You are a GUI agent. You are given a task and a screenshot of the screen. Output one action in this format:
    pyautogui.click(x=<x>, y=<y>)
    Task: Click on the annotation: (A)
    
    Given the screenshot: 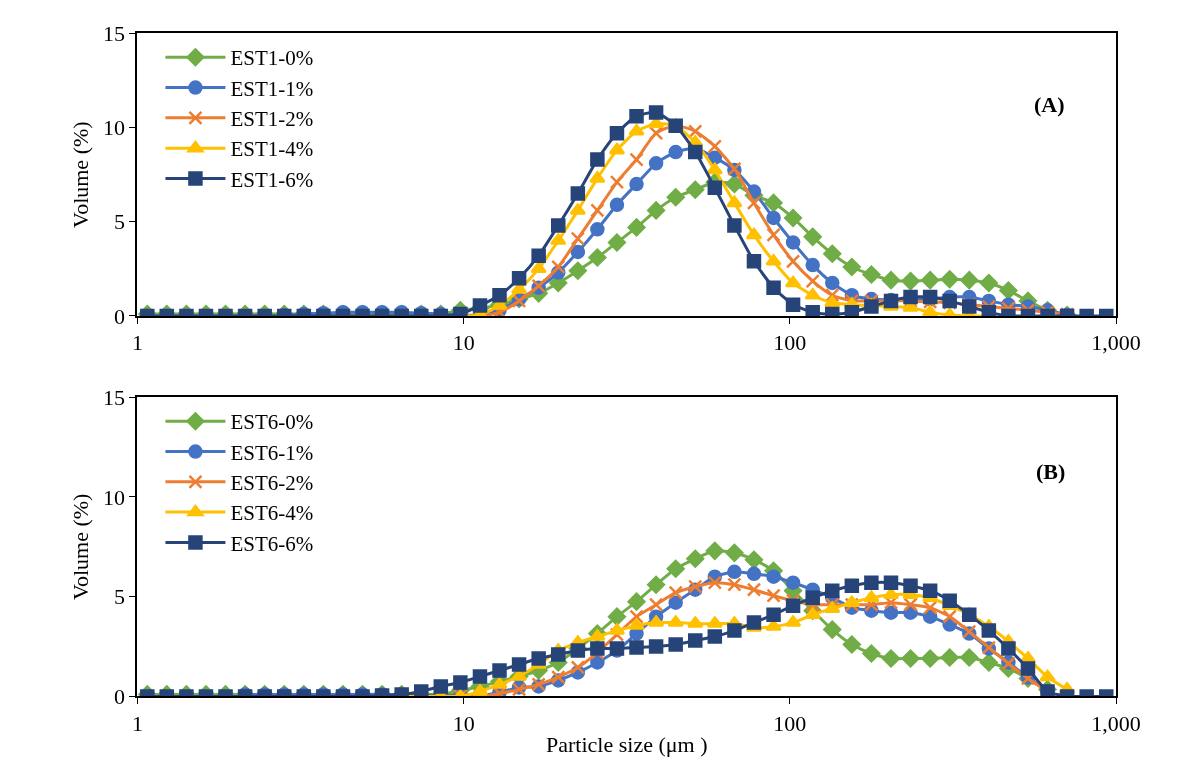 What is the action you would take?
    pyautogui.click(x=1049, y=104)
    